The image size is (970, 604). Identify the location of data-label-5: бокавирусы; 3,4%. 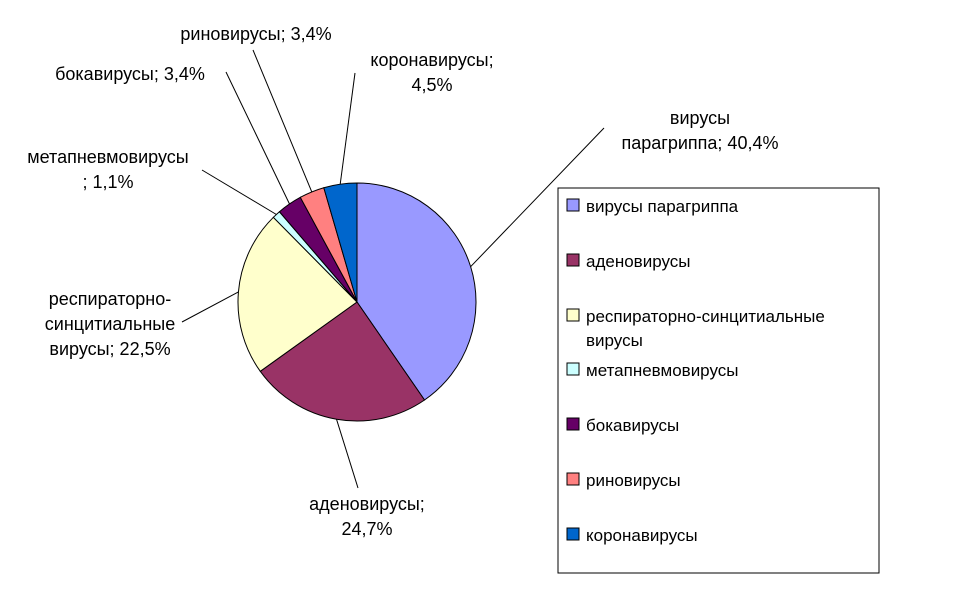
(130, 74).